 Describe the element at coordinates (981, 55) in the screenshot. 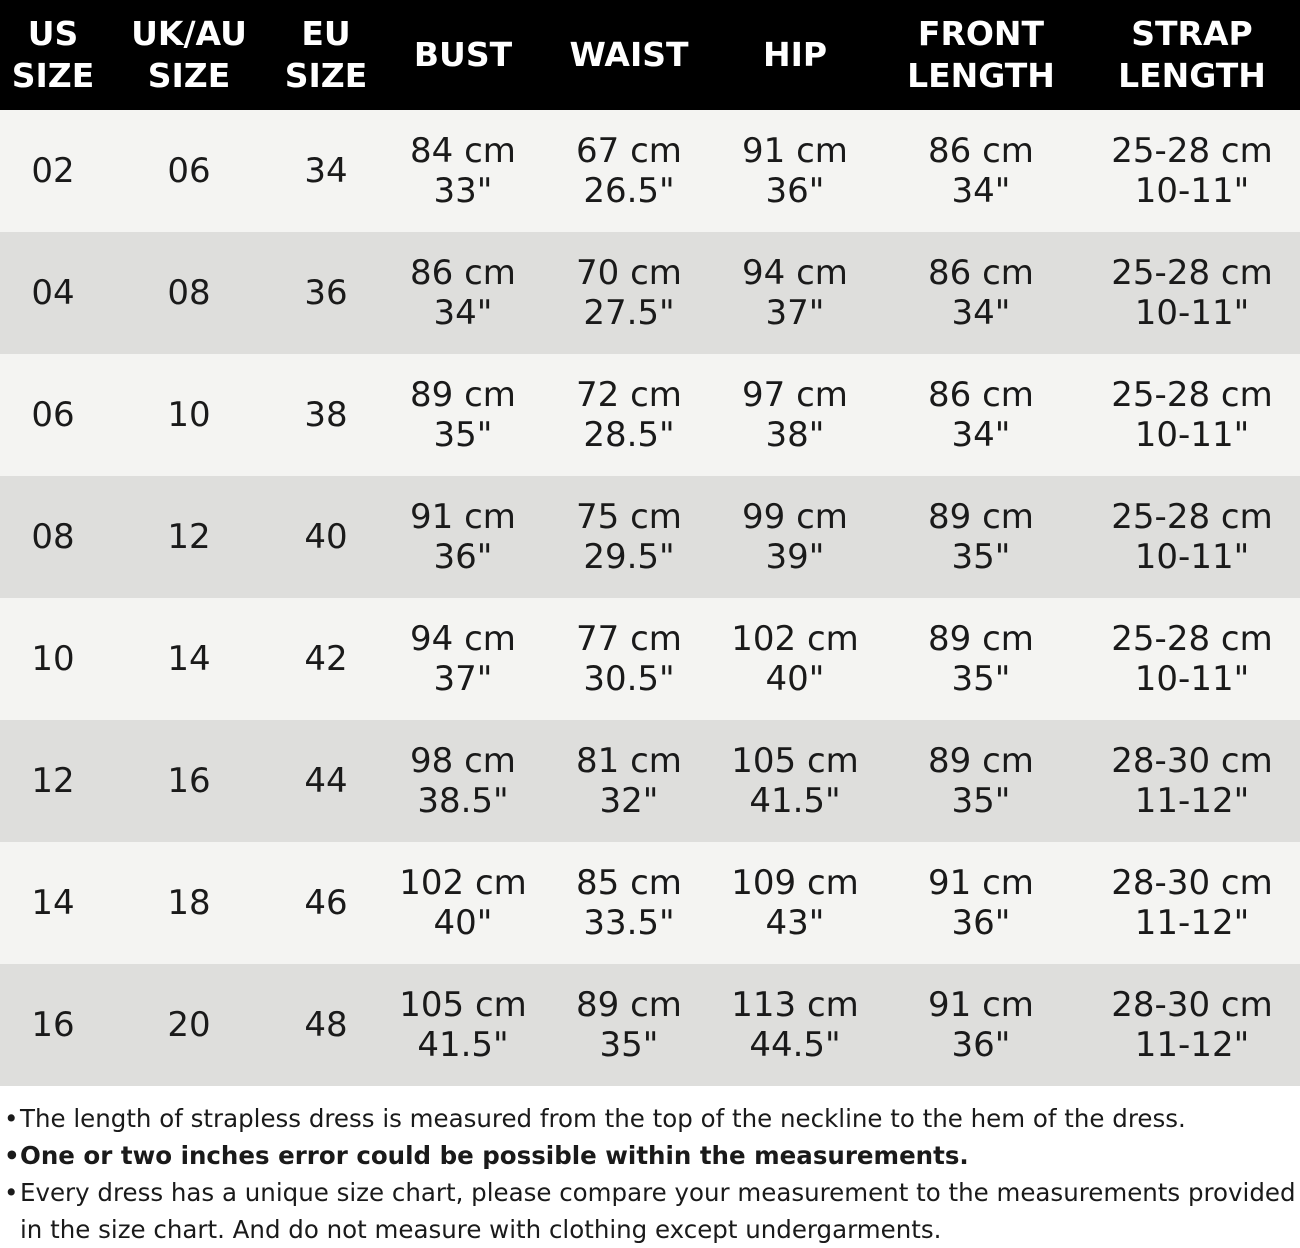

I see `header-front-length: FRONT LENGTH` at that location.